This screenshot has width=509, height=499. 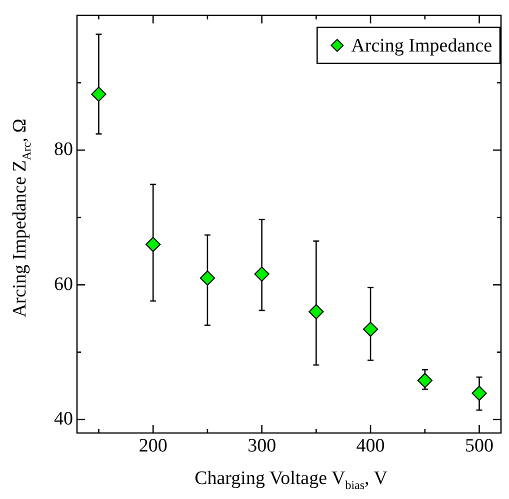 I want to click on y-tick-label: 40, so click(x=63, y=419).